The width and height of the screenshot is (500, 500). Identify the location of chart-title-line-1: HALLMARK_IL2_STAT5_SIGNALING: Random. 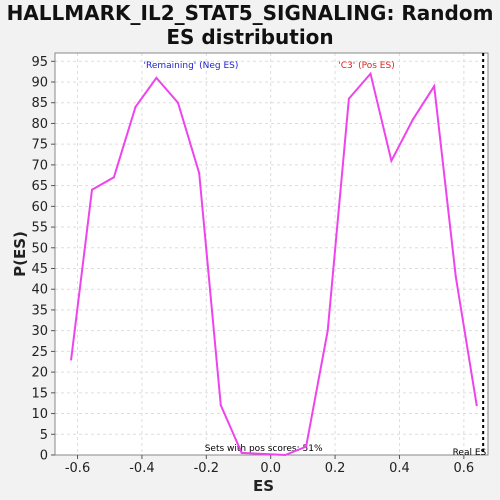
(250, 13).